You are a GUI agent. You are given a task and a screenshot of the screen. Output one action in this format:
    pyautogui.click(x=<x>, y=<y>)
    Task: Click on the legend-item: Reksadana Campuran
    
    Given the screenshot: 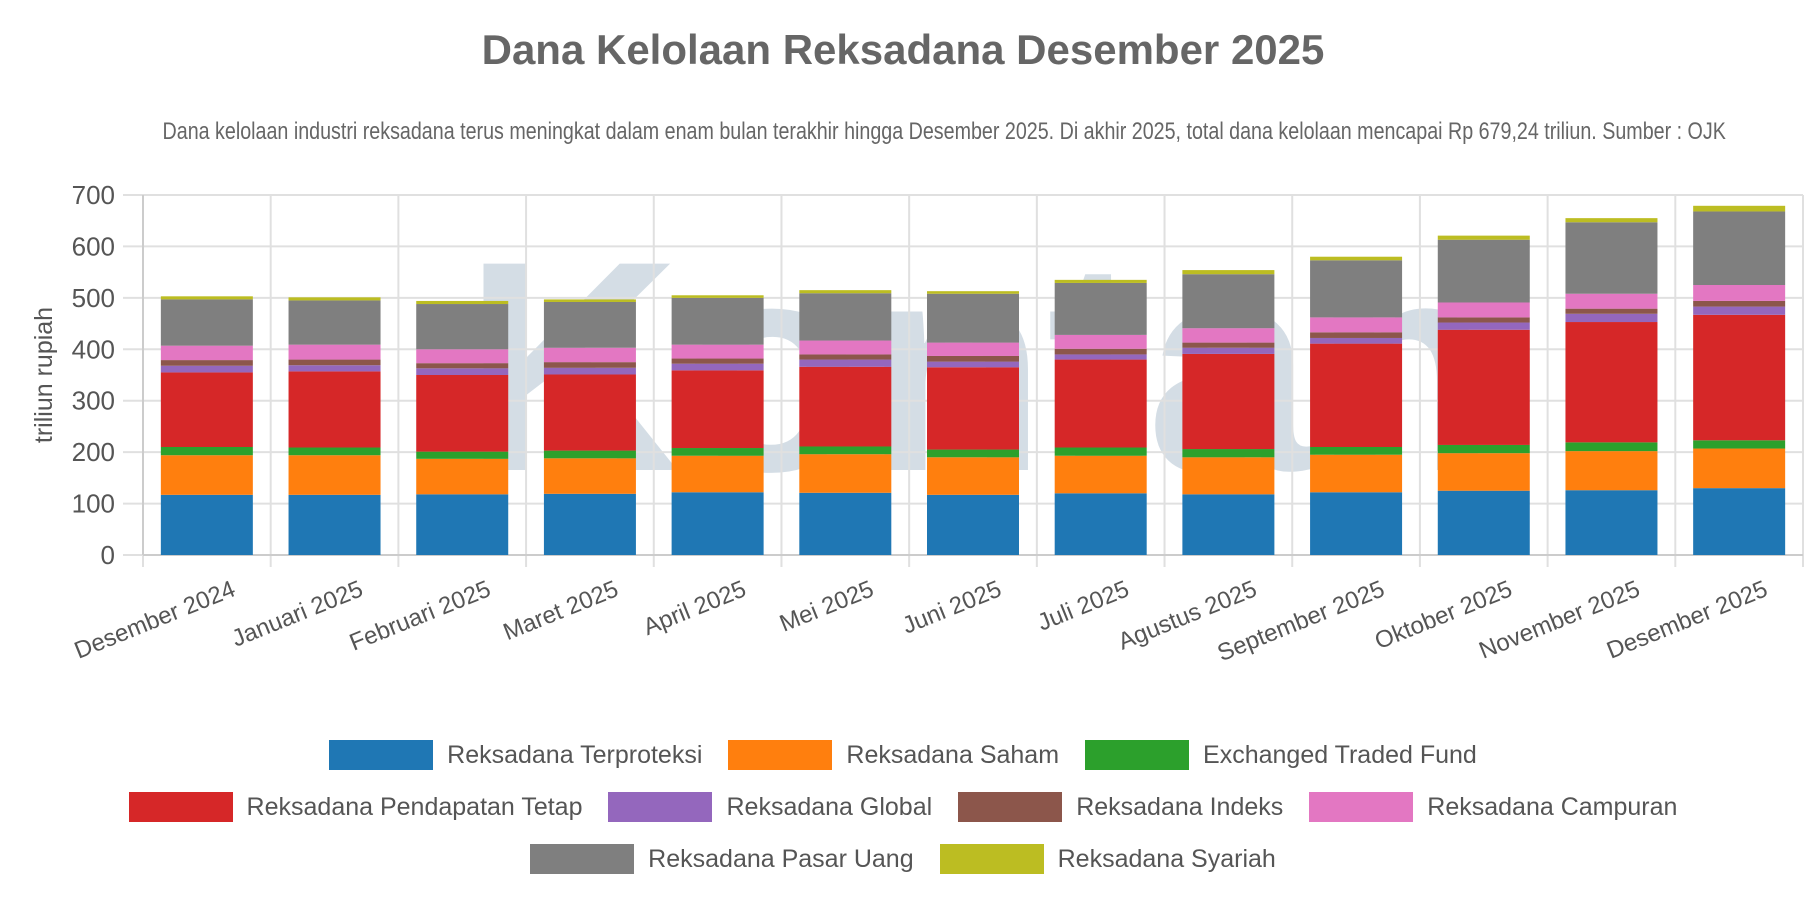 What is the action you would take?
    pyautogui.click(x=1493, y=807)
    